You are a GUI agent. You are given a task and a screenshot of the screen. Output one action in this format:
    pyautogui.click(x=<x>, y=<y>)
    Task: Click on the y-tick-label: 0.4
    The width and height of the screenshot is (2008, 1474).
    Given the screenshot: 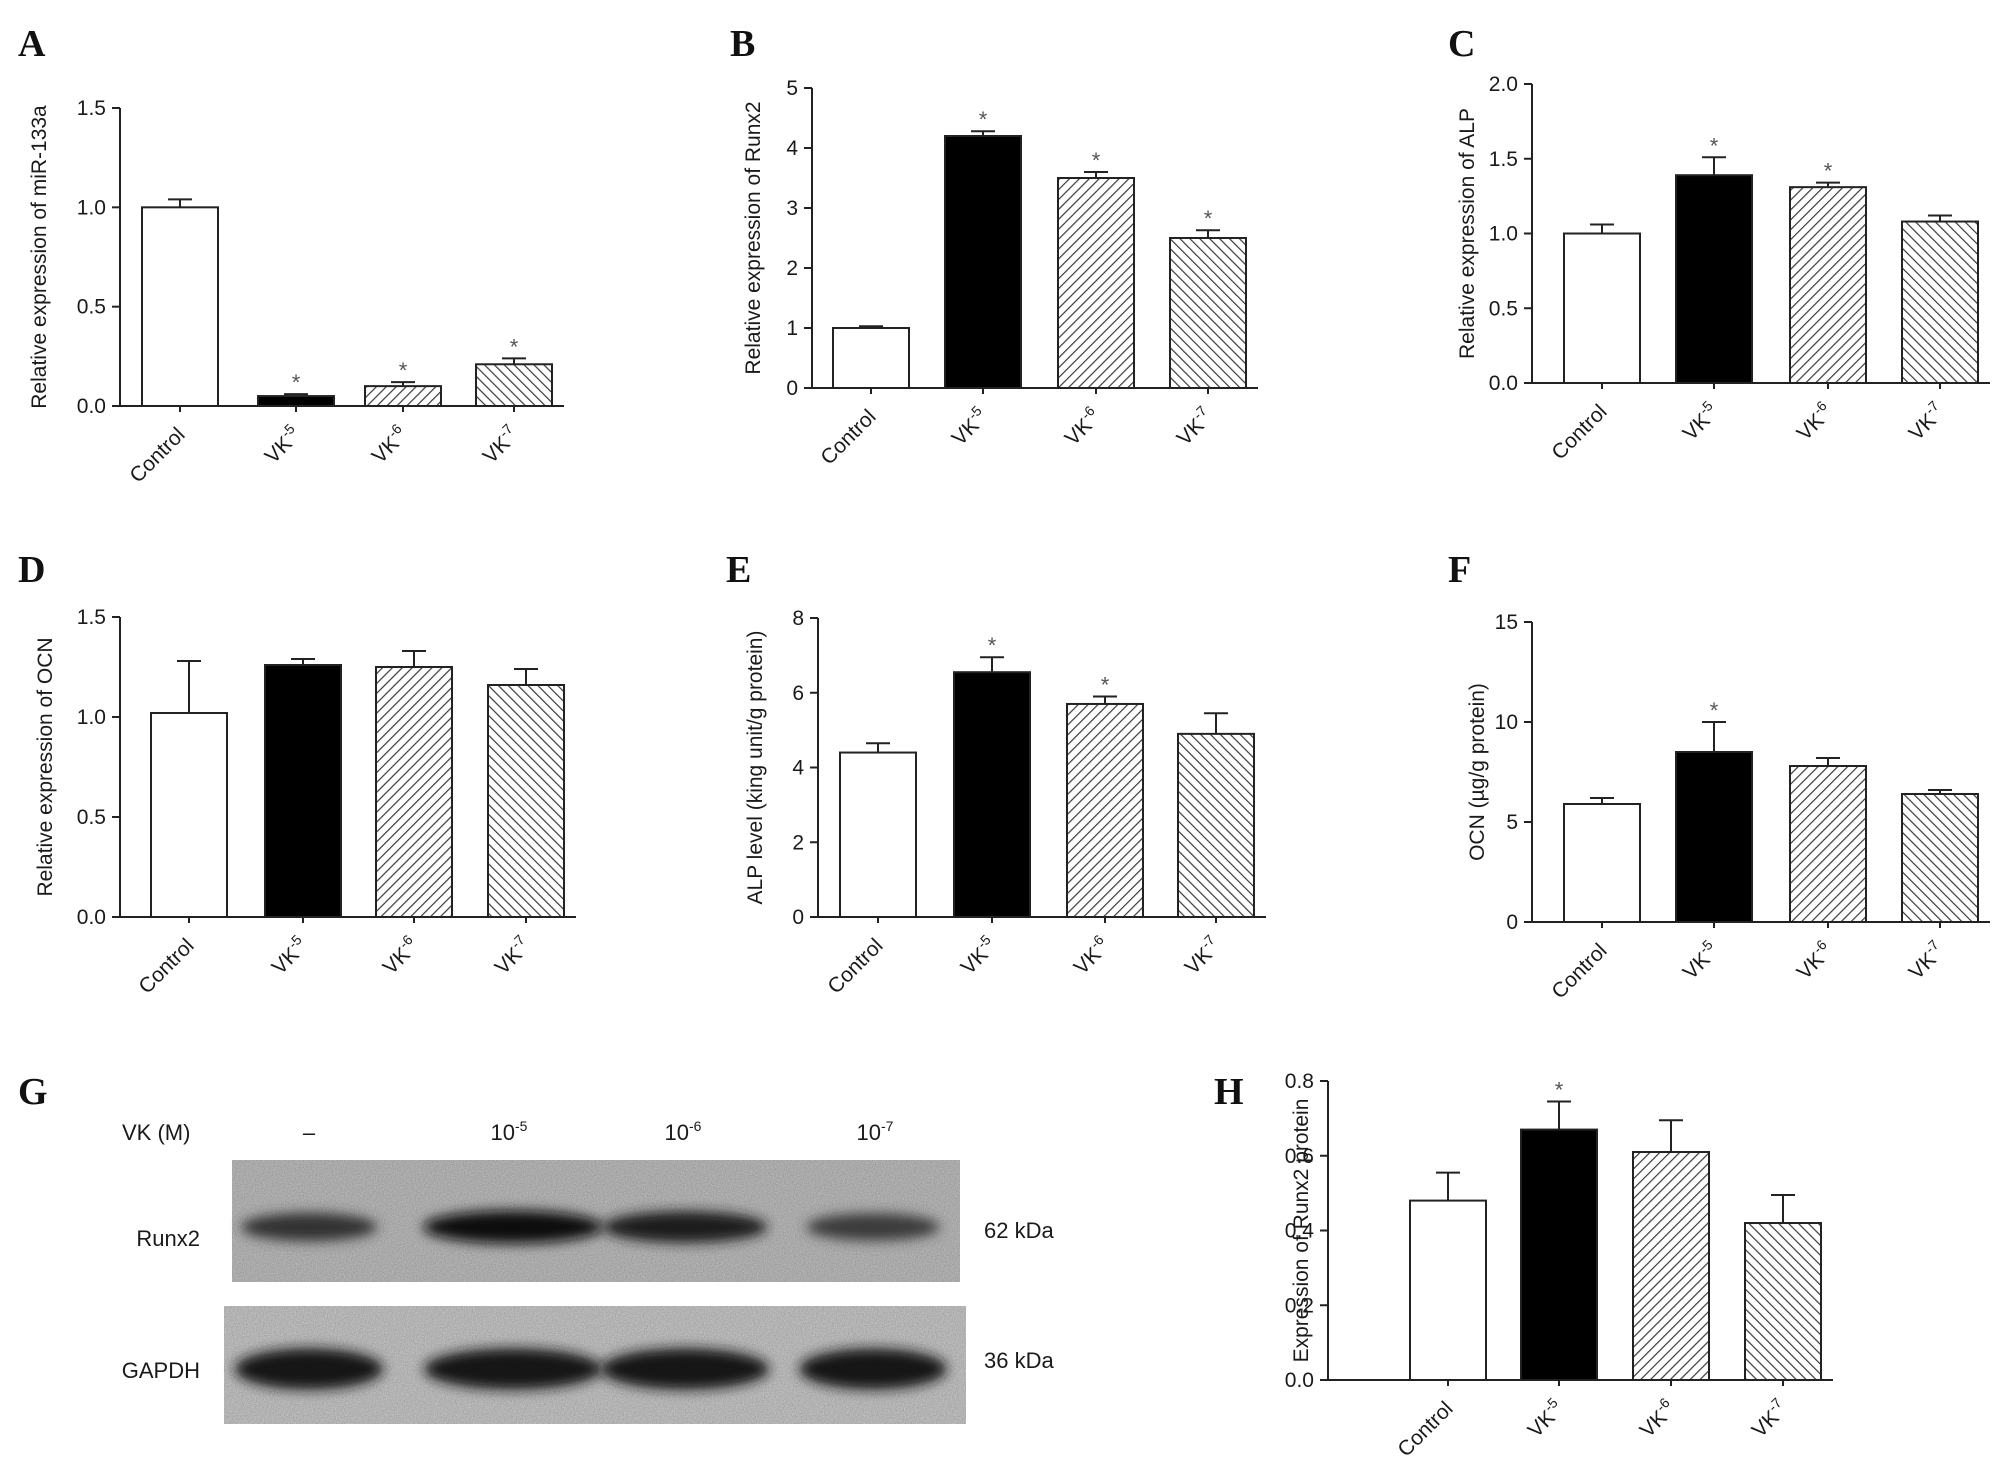 What is the action you would take?
    pyautogui.click(x=1300, y=1231)
    